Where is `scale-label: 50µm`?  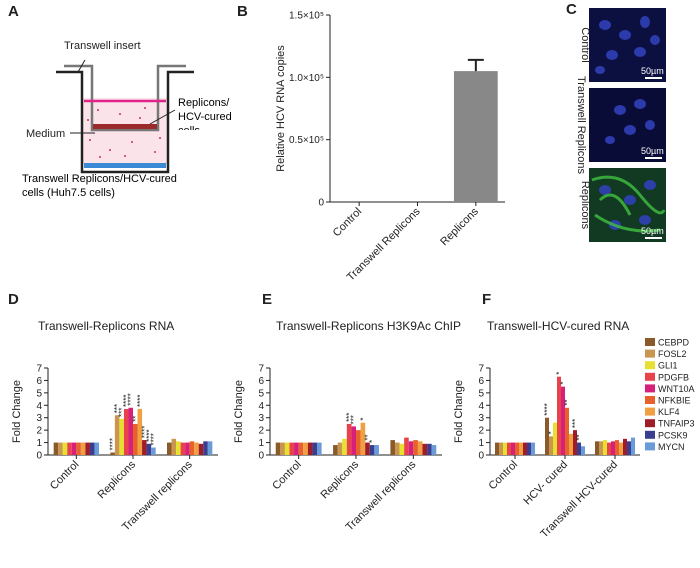
scale-label: 50µm is located at coordinates (652, 151).